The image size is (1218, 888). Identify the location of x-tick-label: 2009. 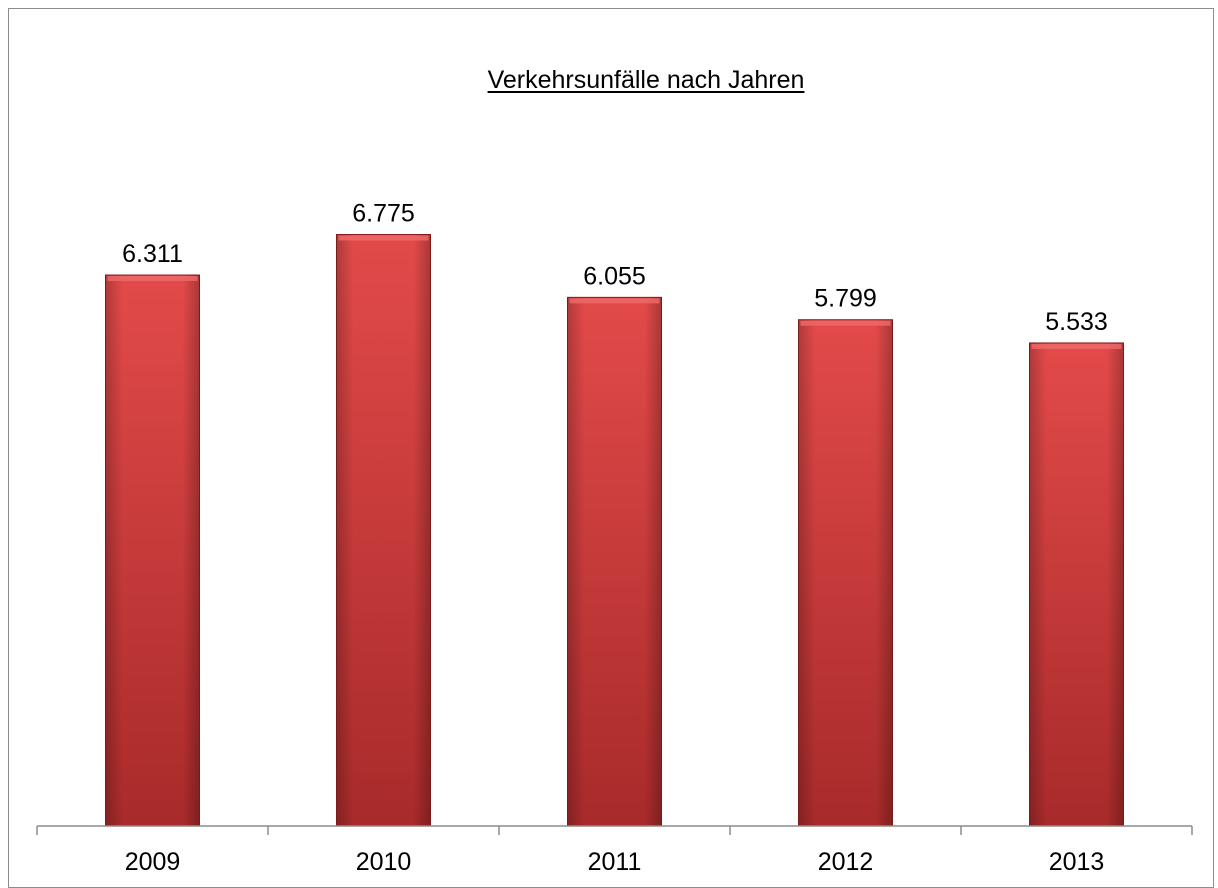
(153, 862).